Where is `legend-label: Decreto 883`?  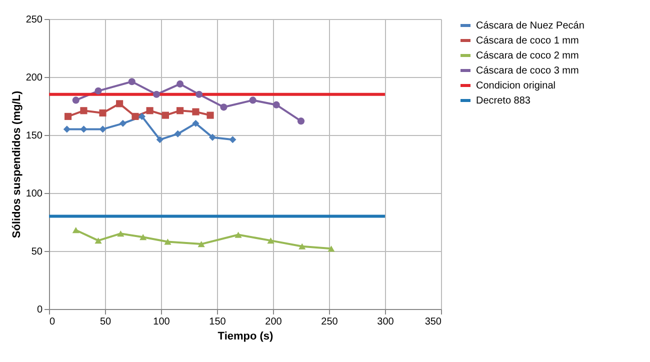 legend-label: Decreto 883 is located at coordinates (503, 101).